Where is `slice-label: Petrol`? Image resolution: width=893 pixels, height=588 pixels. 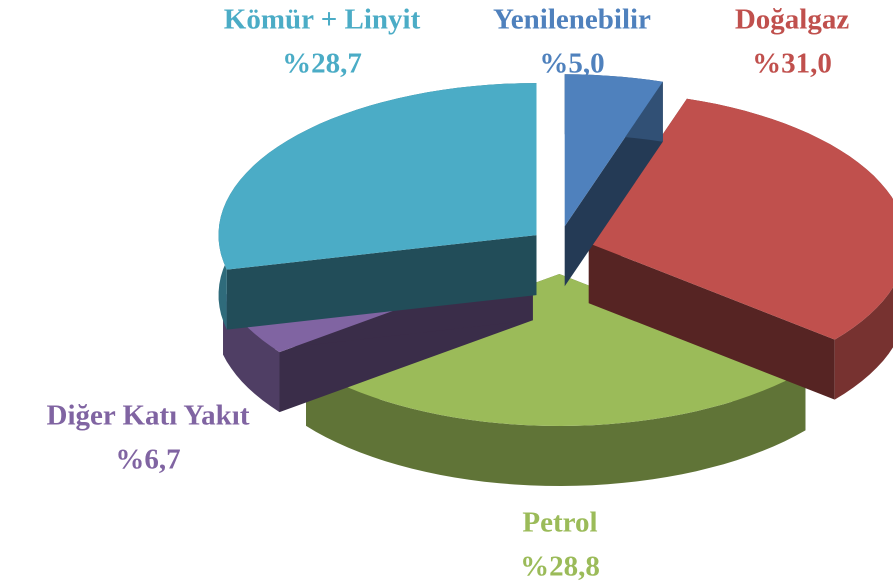 slice-label: Petrol is located at coordinates (559, 523).